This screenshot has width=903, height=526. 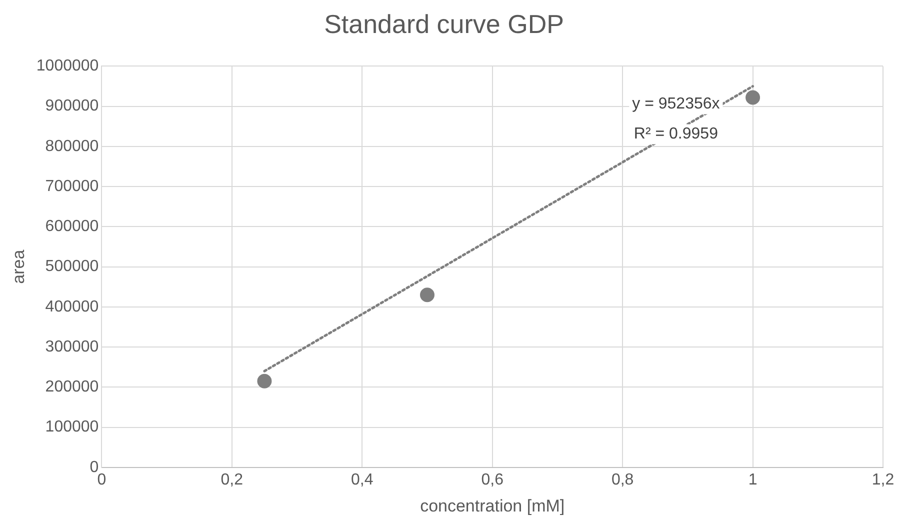 I want to click on y-tick-label: 0, so click(x=94, y=467).